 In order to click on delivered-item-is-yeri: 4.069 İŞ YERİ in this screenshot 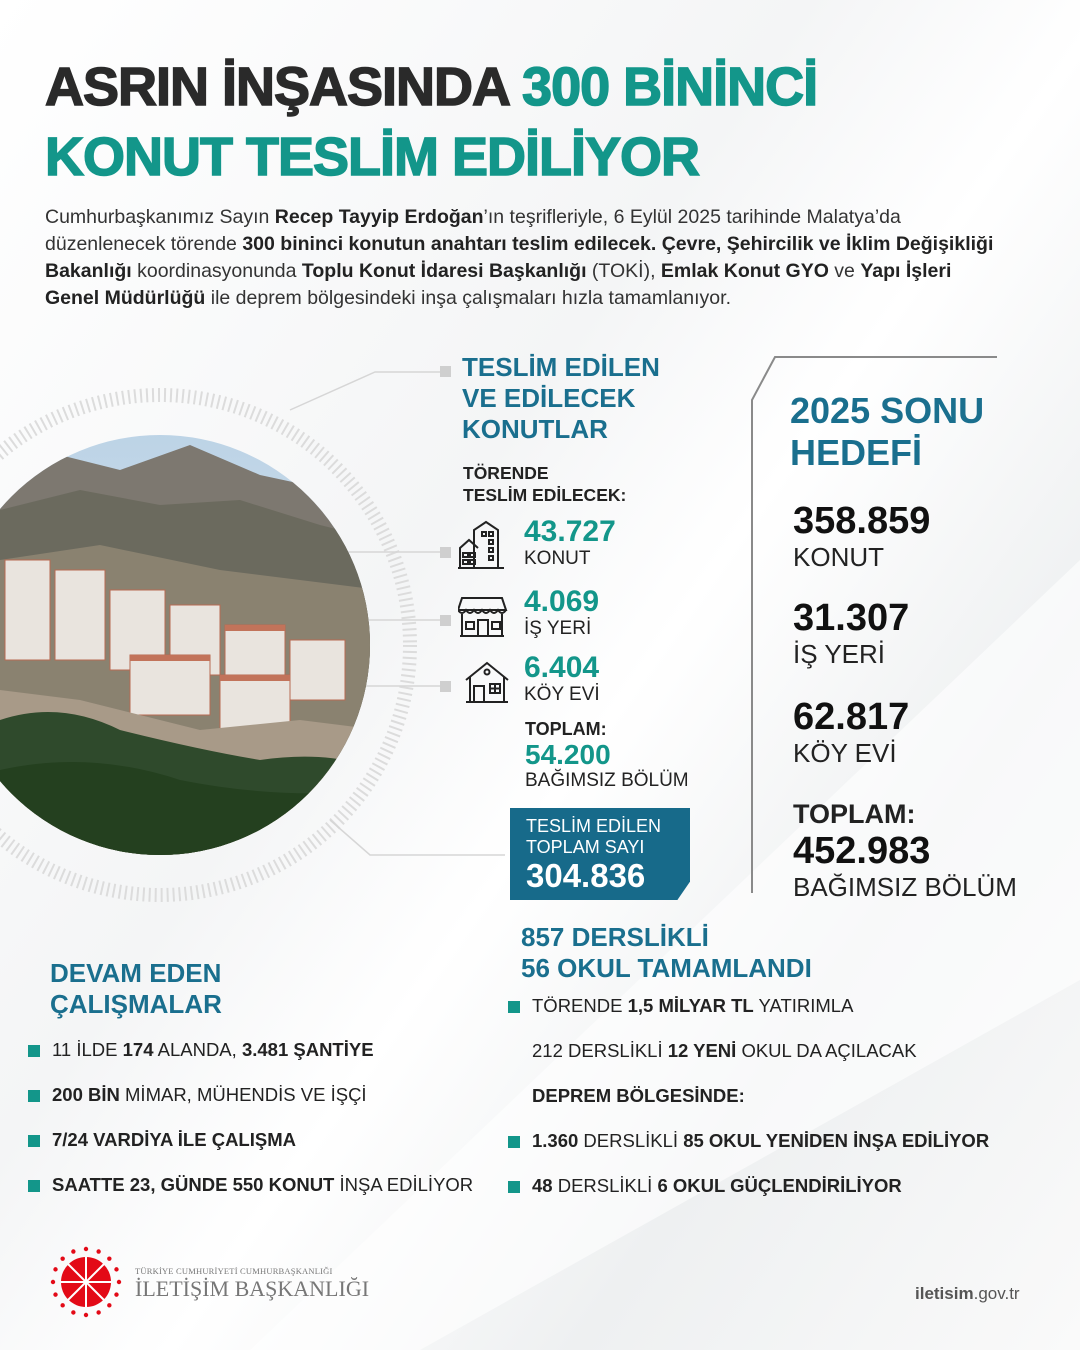, I will do `click(561, 613)`.